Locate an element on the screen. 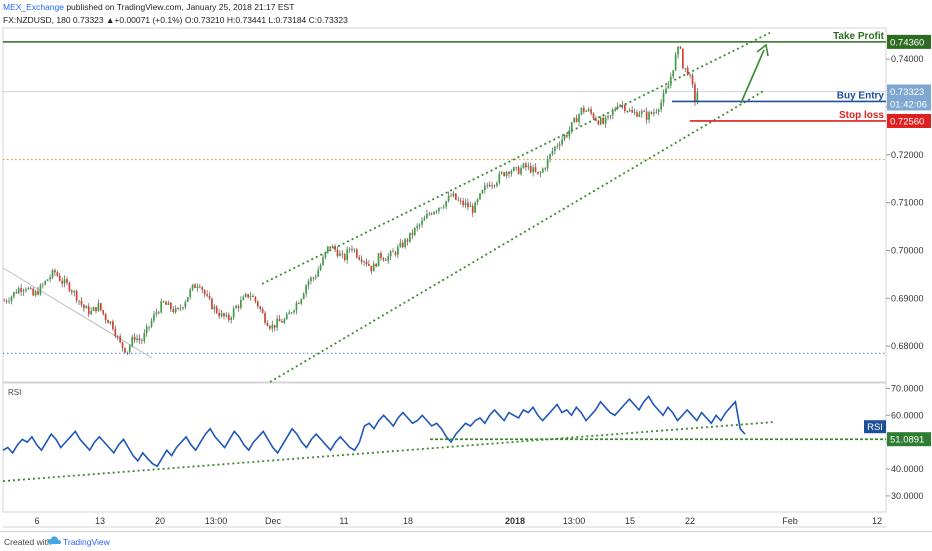 The width and height of the screenshot is (932, 551). projection-arrow-line is located at coordinates (752, 76).